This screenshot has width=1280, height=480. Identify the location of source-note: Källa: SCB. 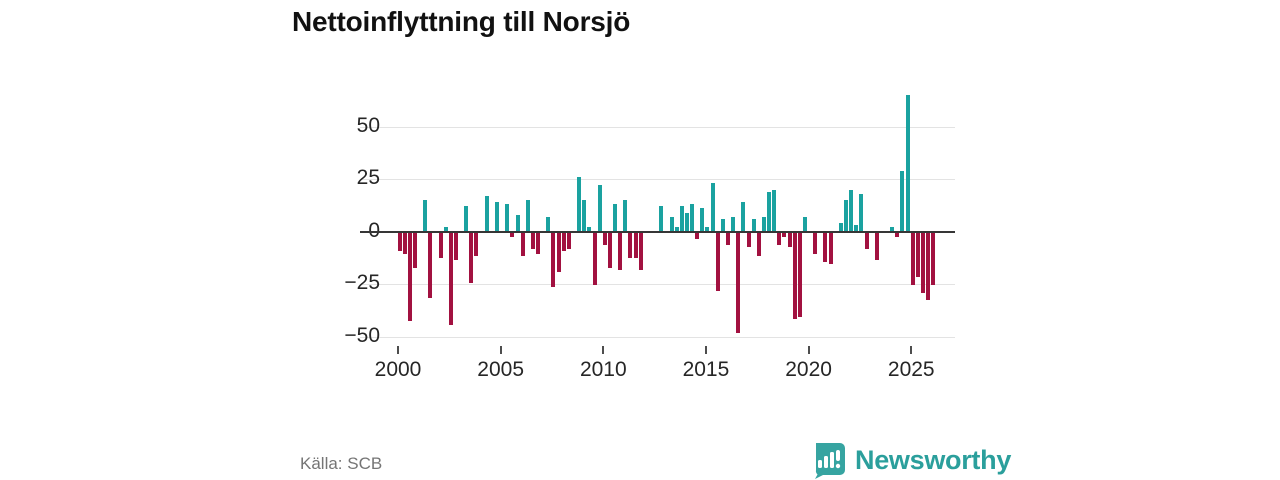
(341, 463).